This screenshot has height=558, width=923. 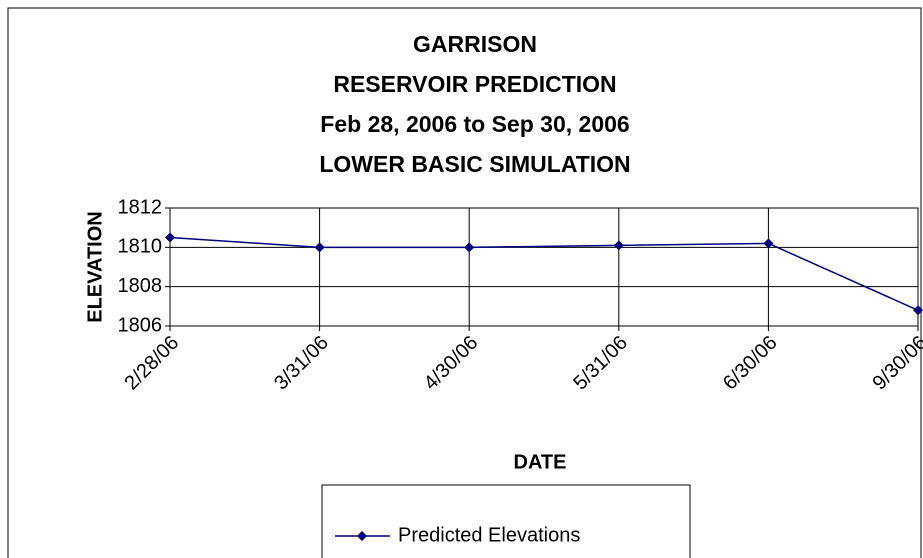 I want to click on x-axis-label: DATE, so click(x=540, y=462).